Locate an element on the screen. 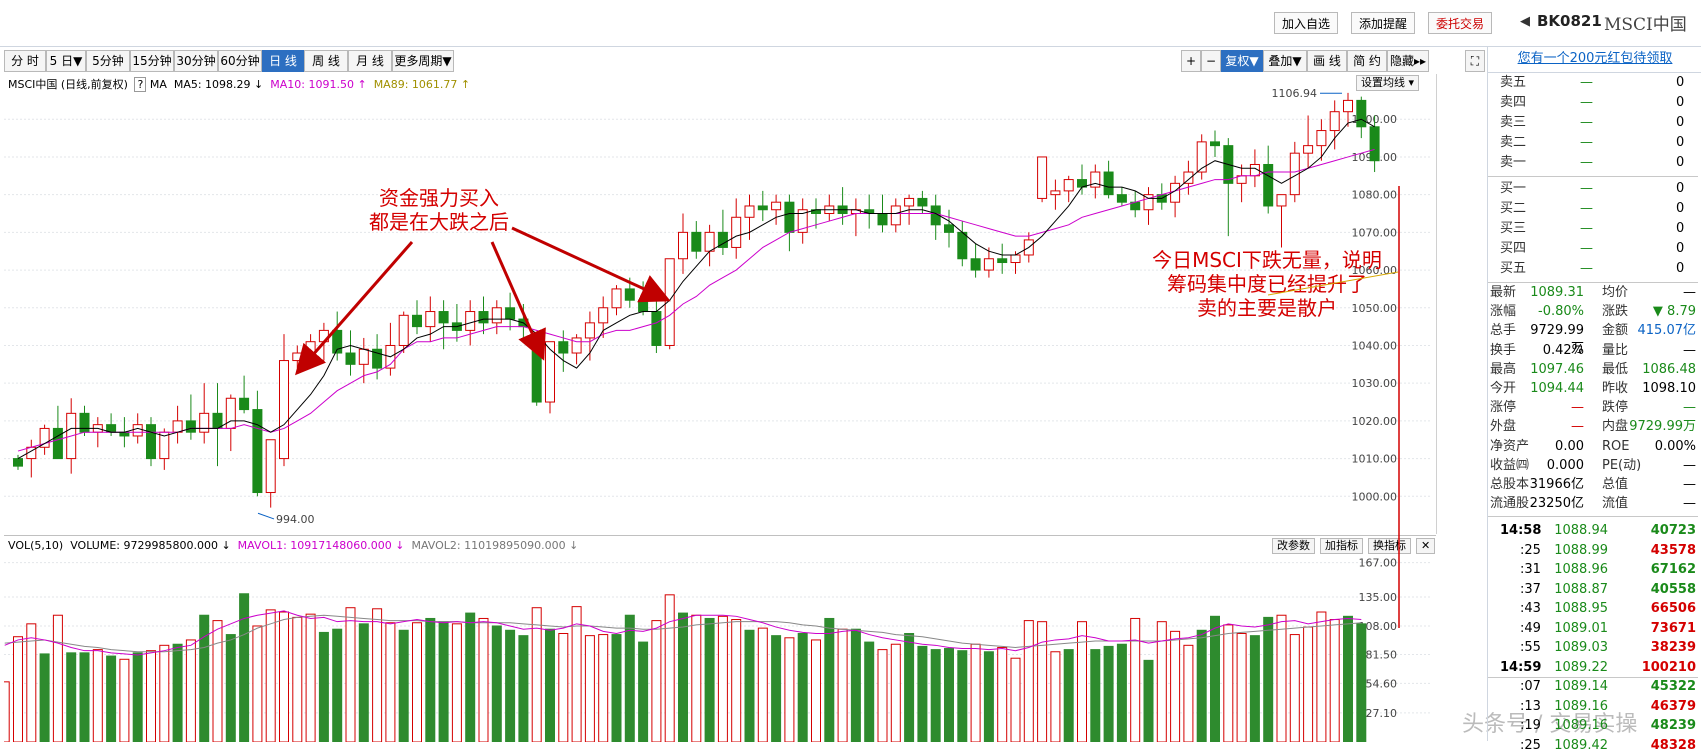 The width and height of the screenshot is (1701, 755). prev-arrow-icon: ◀ is located at coordinates (1525, 21).